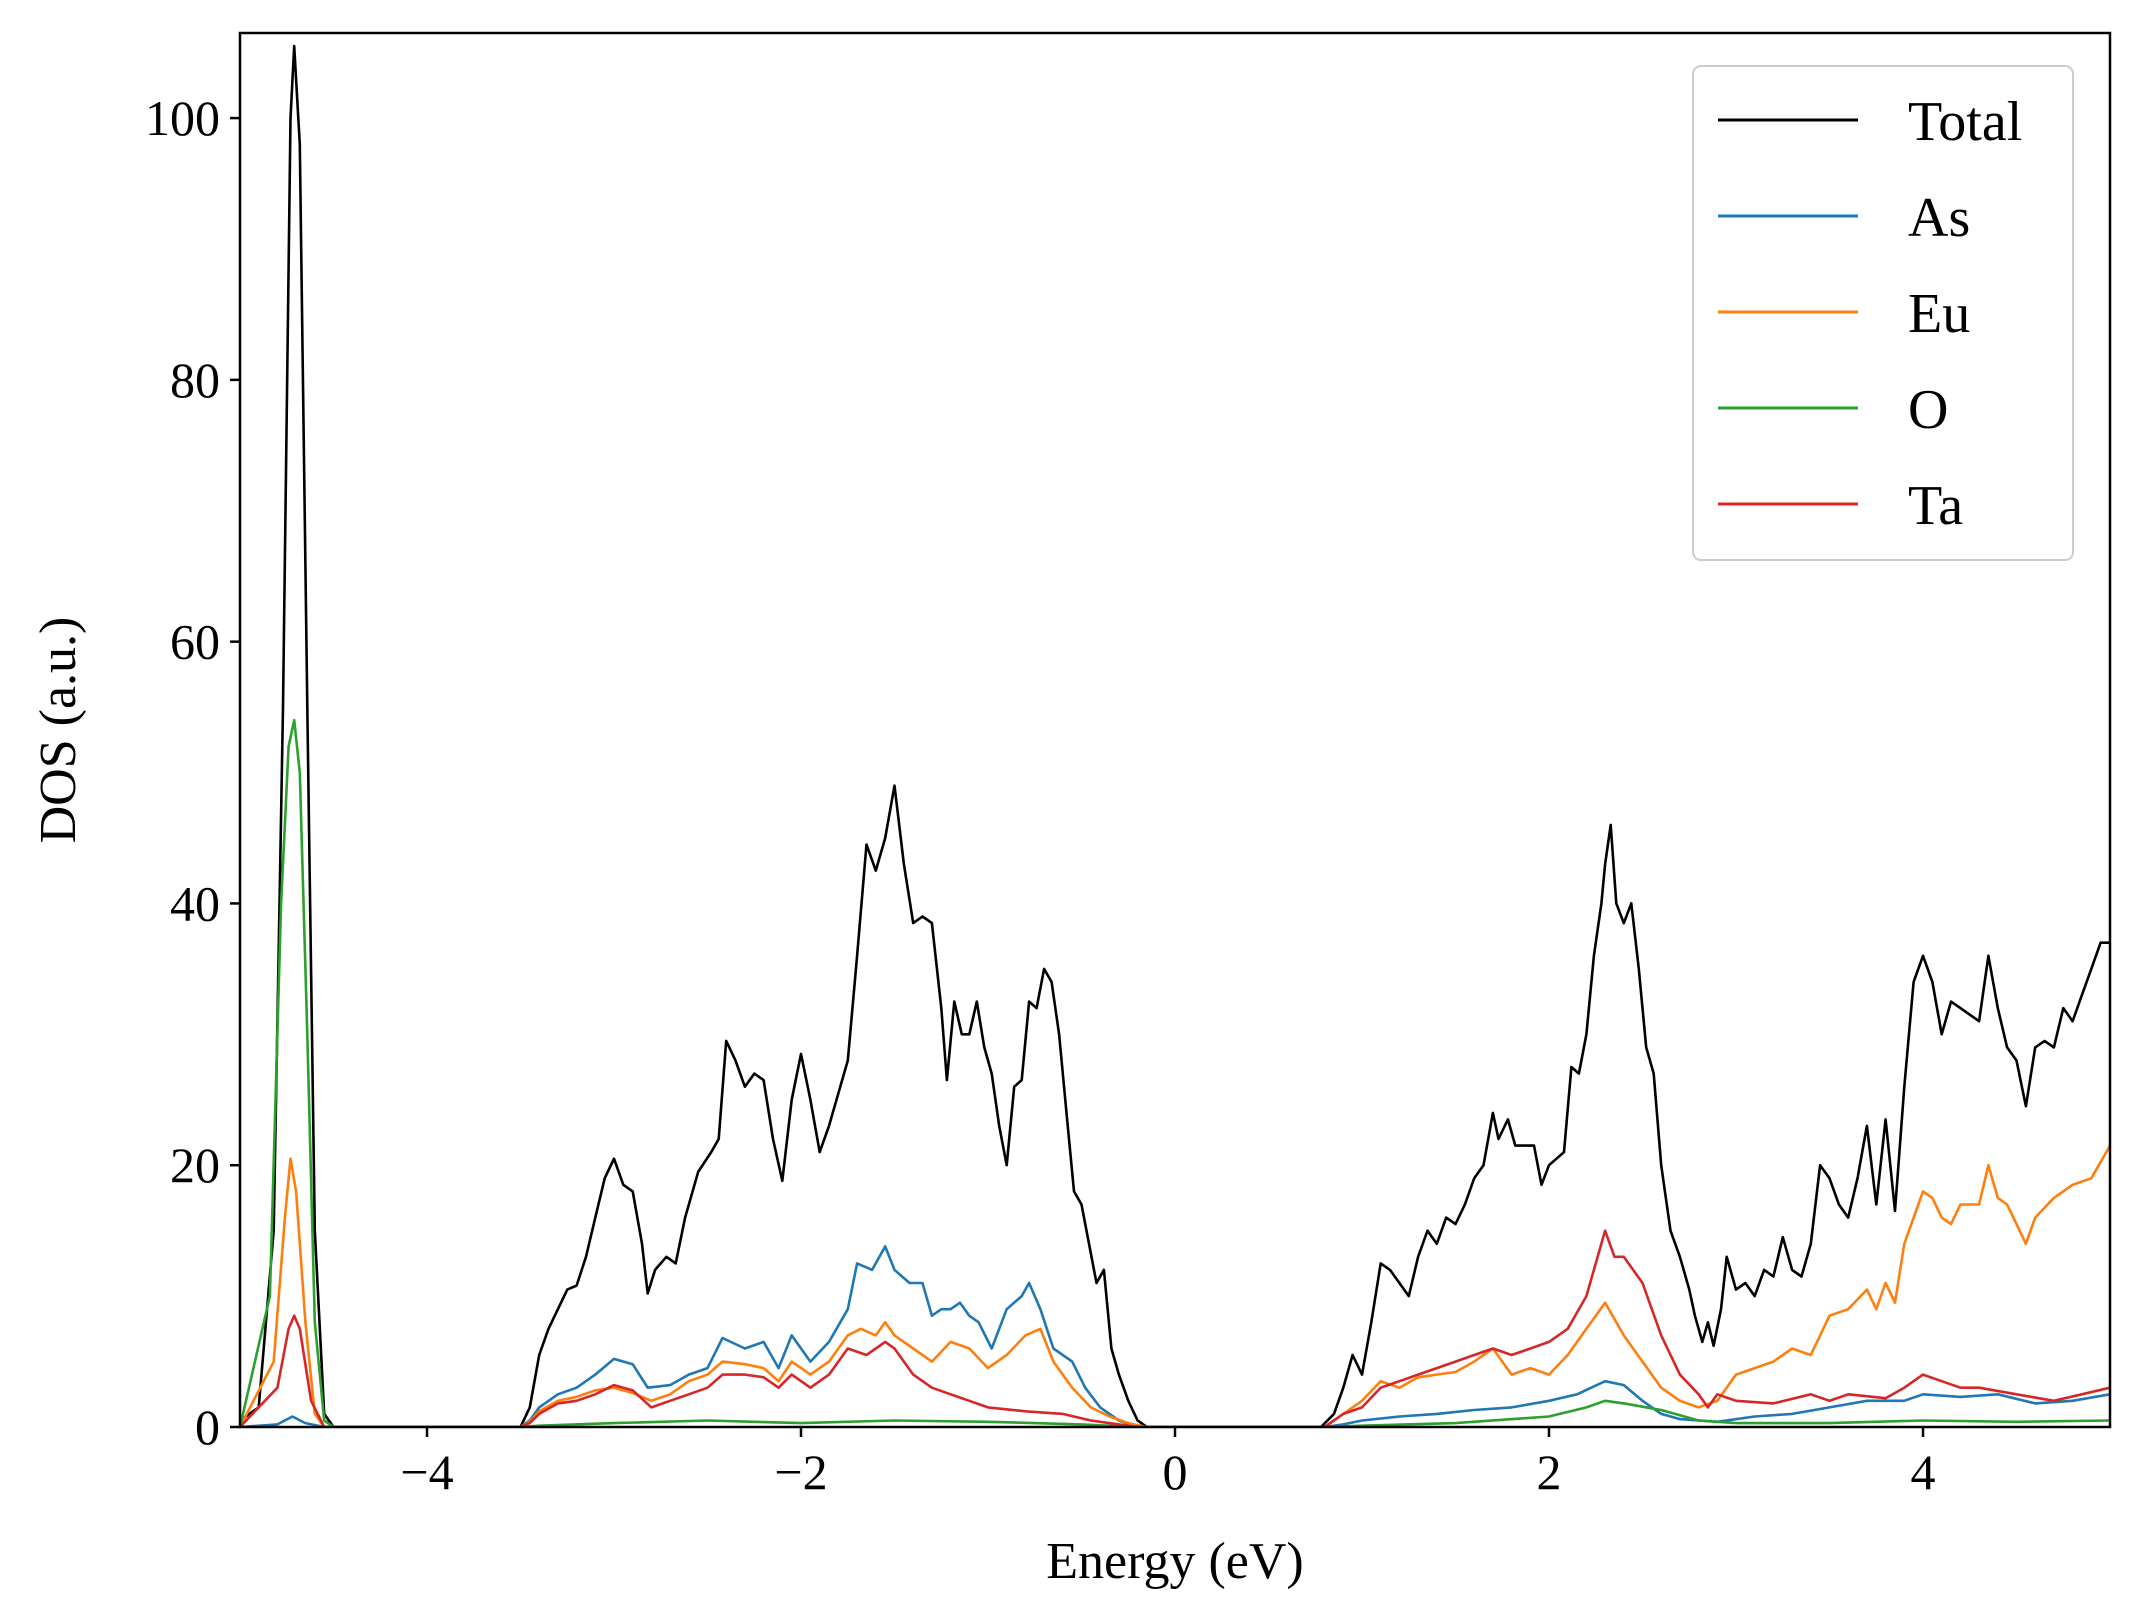  What do you see at coordinates (1549, 1472) in the screenshot?
I see `x-tick-label: 2` at bounding box center [1549, 1472].